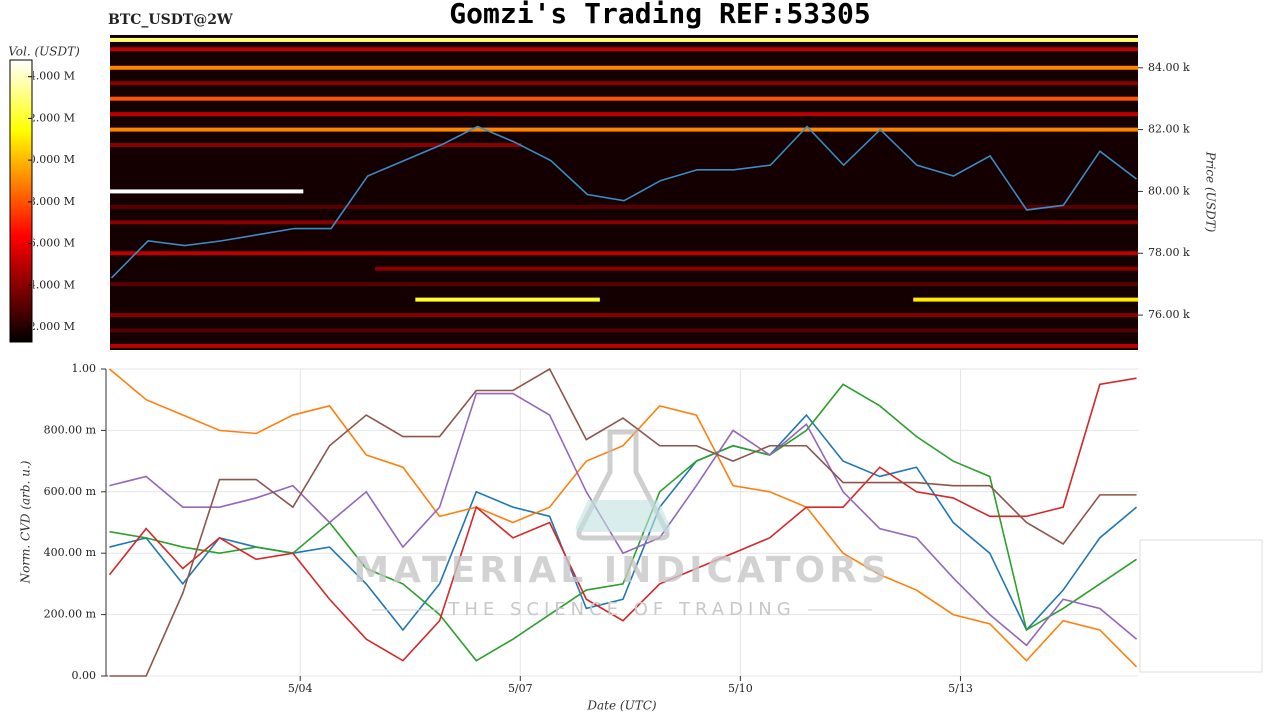 Image resolution: width=1280 pixels, height=720 pixels. I want to click on colorbar-tick-label: 14.000 M, so click(48, 76).